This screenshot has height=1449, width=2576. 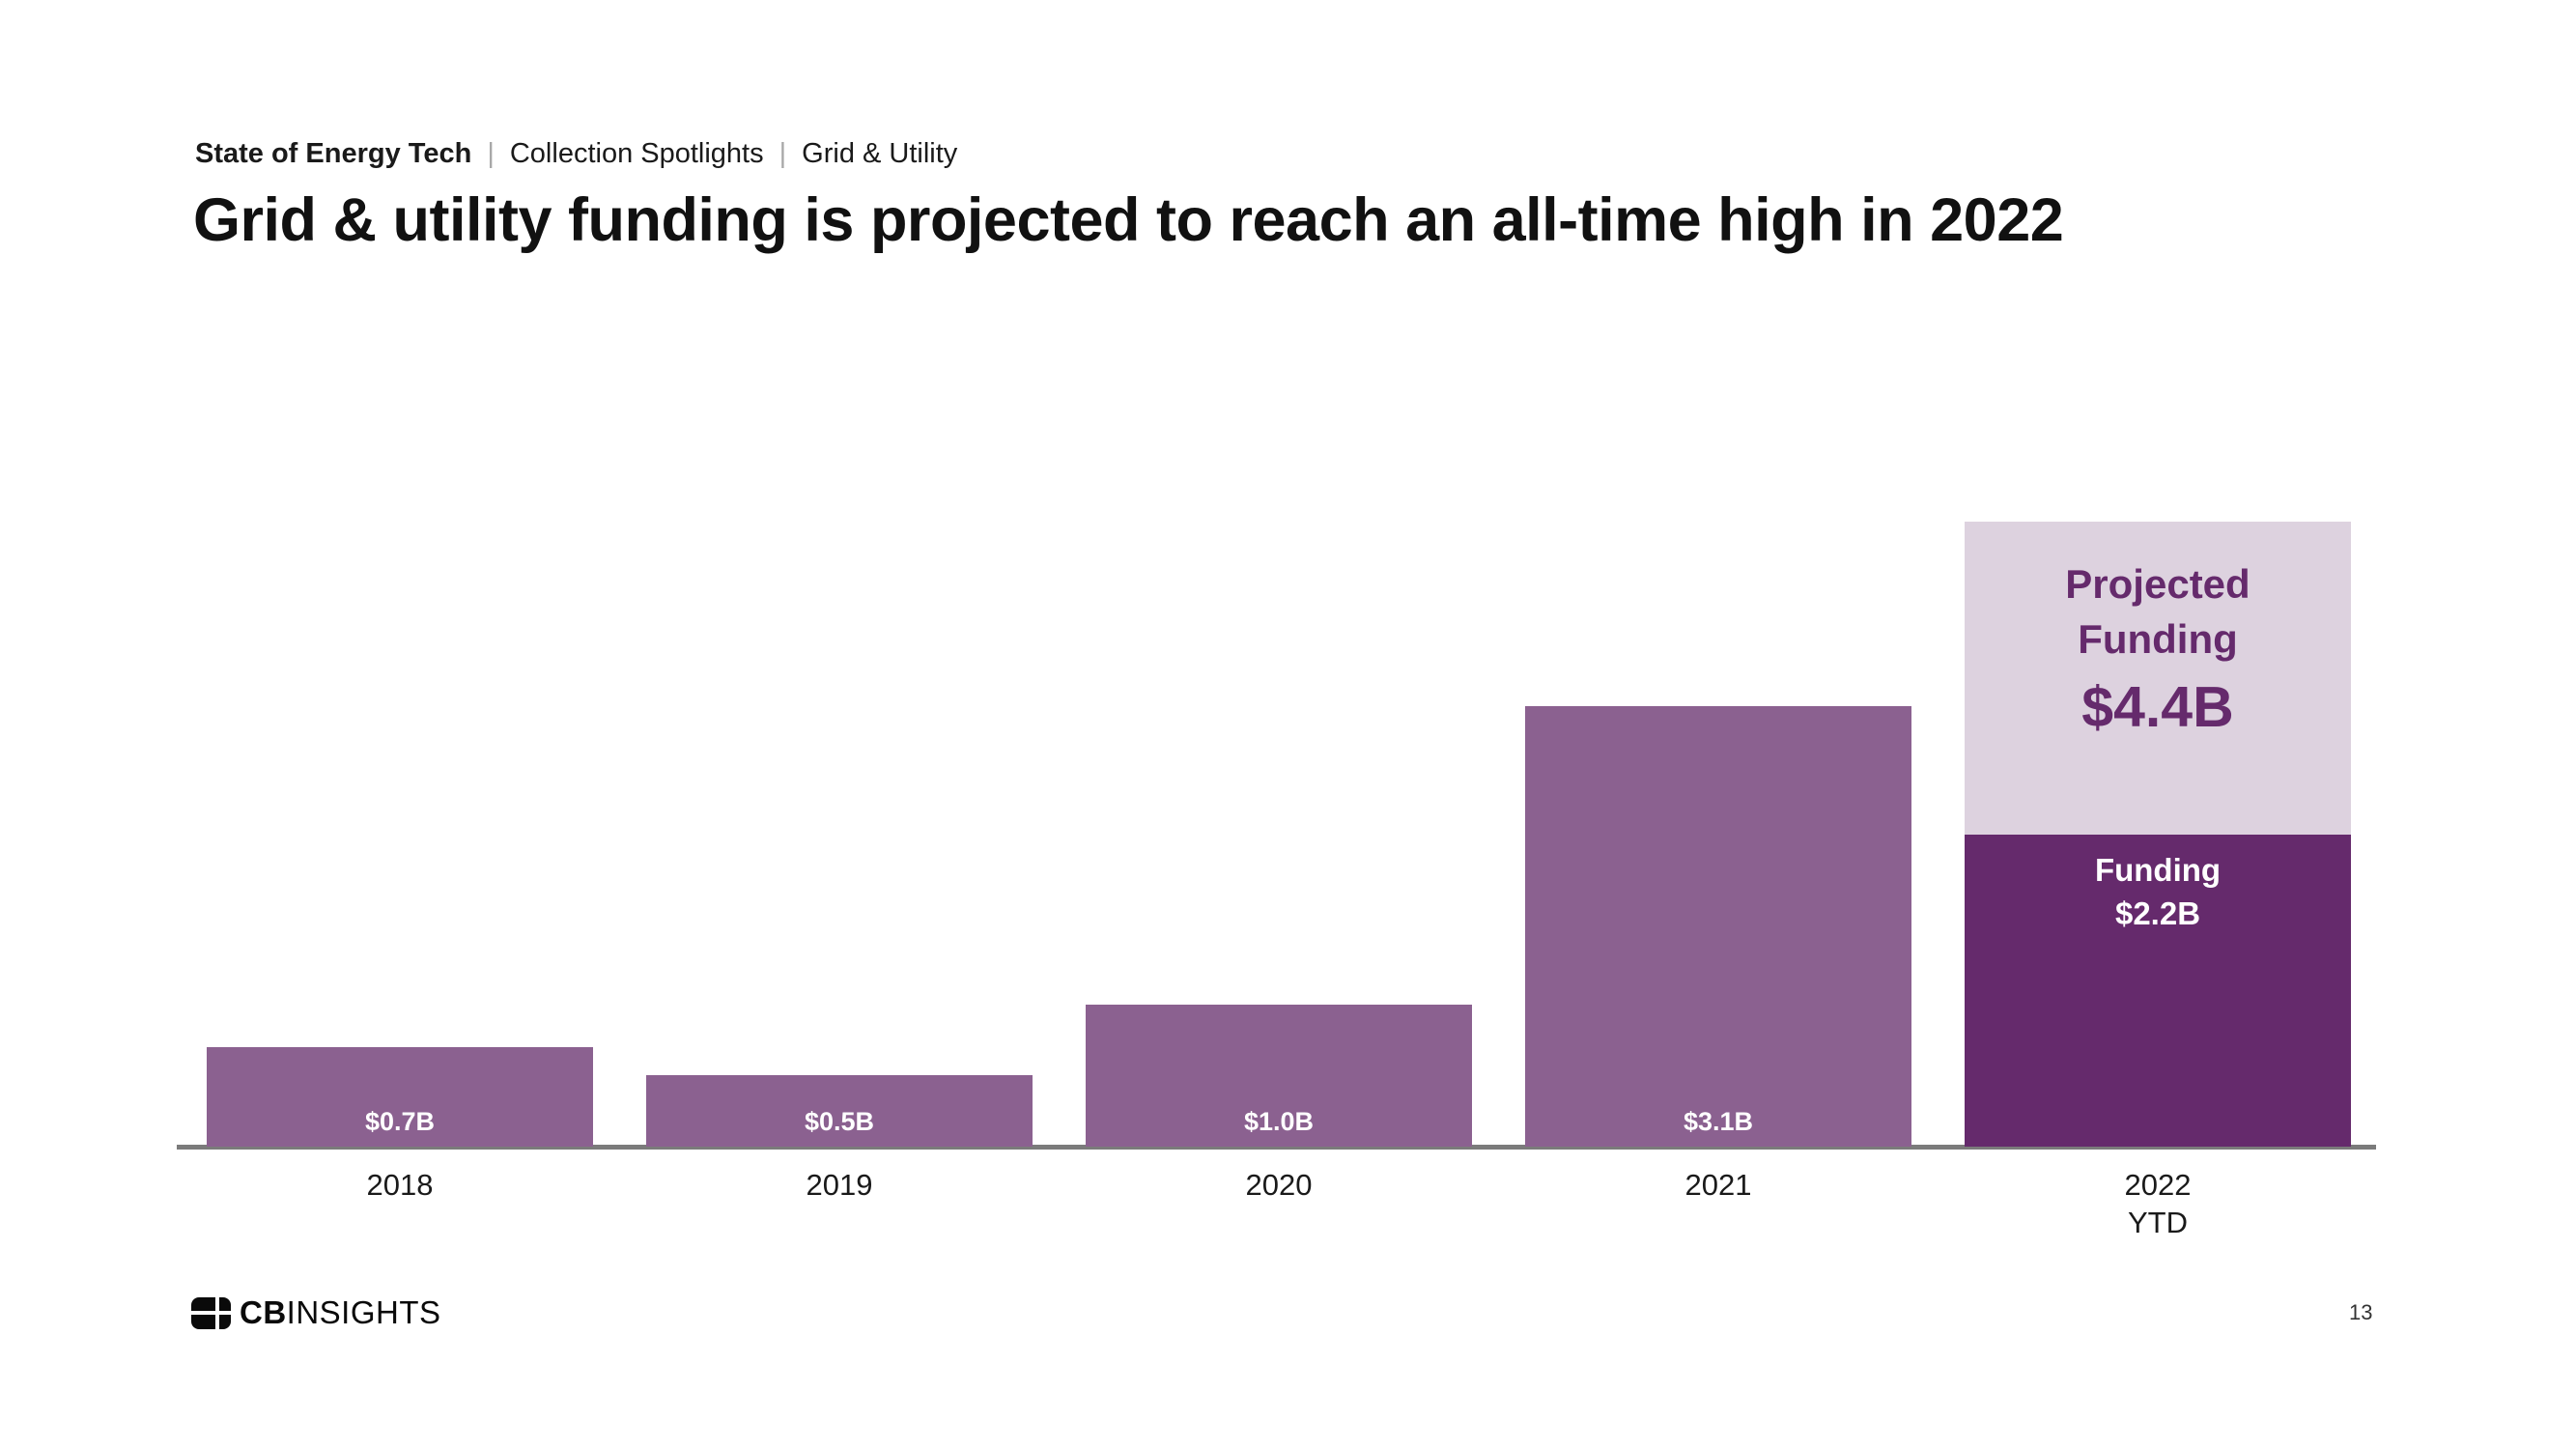 I want to click on bar-2022-projected-segment: Projected Funding $4.4B, so click(x=2158, y=678).